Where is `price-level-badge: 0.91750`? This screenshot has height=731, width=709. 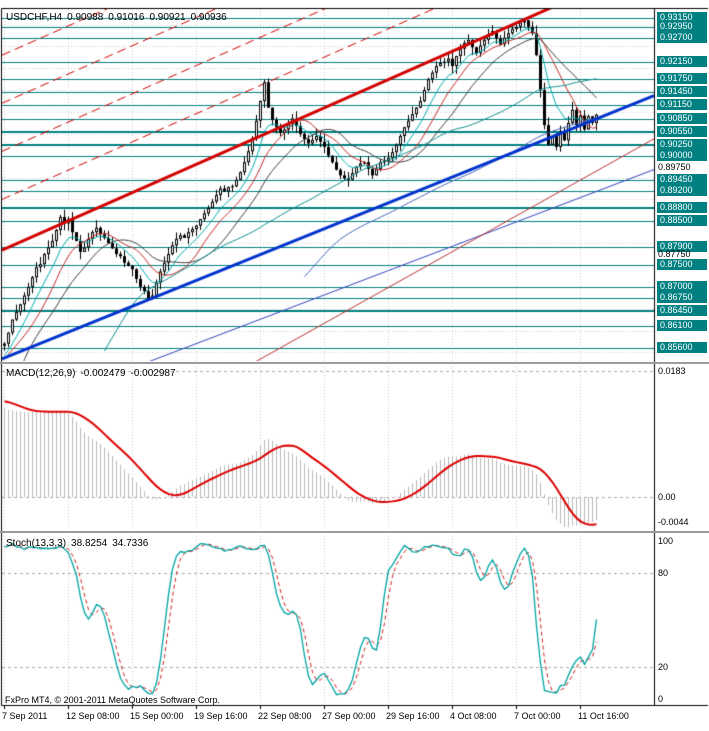
price-level-badge: 0.91750 is located at coordinates (682, 78).